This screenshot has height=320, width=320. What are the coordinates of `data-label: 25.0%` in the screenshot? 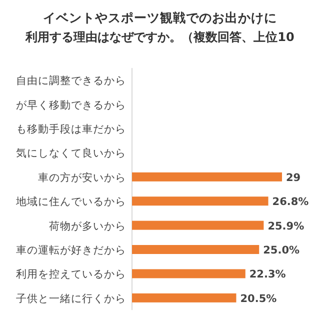 It's located at (281, 250).